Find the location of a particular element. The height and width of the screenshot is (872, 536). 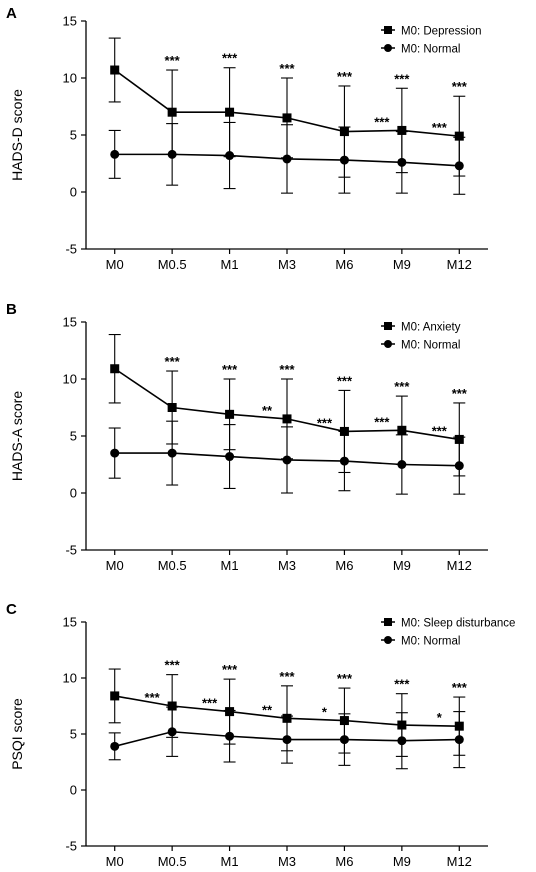

y-tick-label: 0 is located at coordinates (73, 493).